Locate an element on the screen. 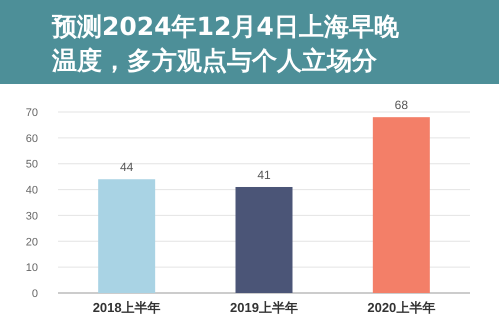 Image resolution: width=499 pixels, height=321 pixels. y-tick-label: 0 is located at coordinates (35, 294).